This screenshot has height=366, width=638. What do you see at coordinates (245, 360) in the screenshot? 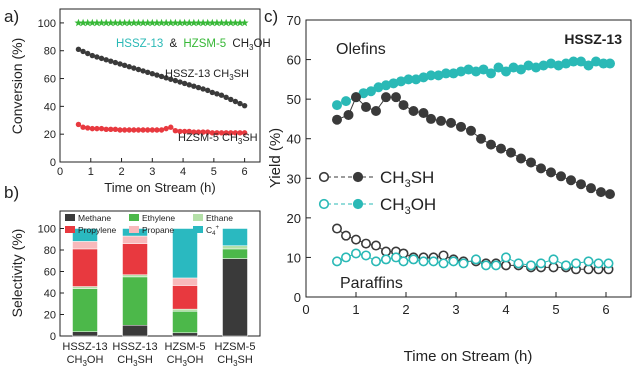
I see `cat-end: SH` at bounding box center [245, 360].